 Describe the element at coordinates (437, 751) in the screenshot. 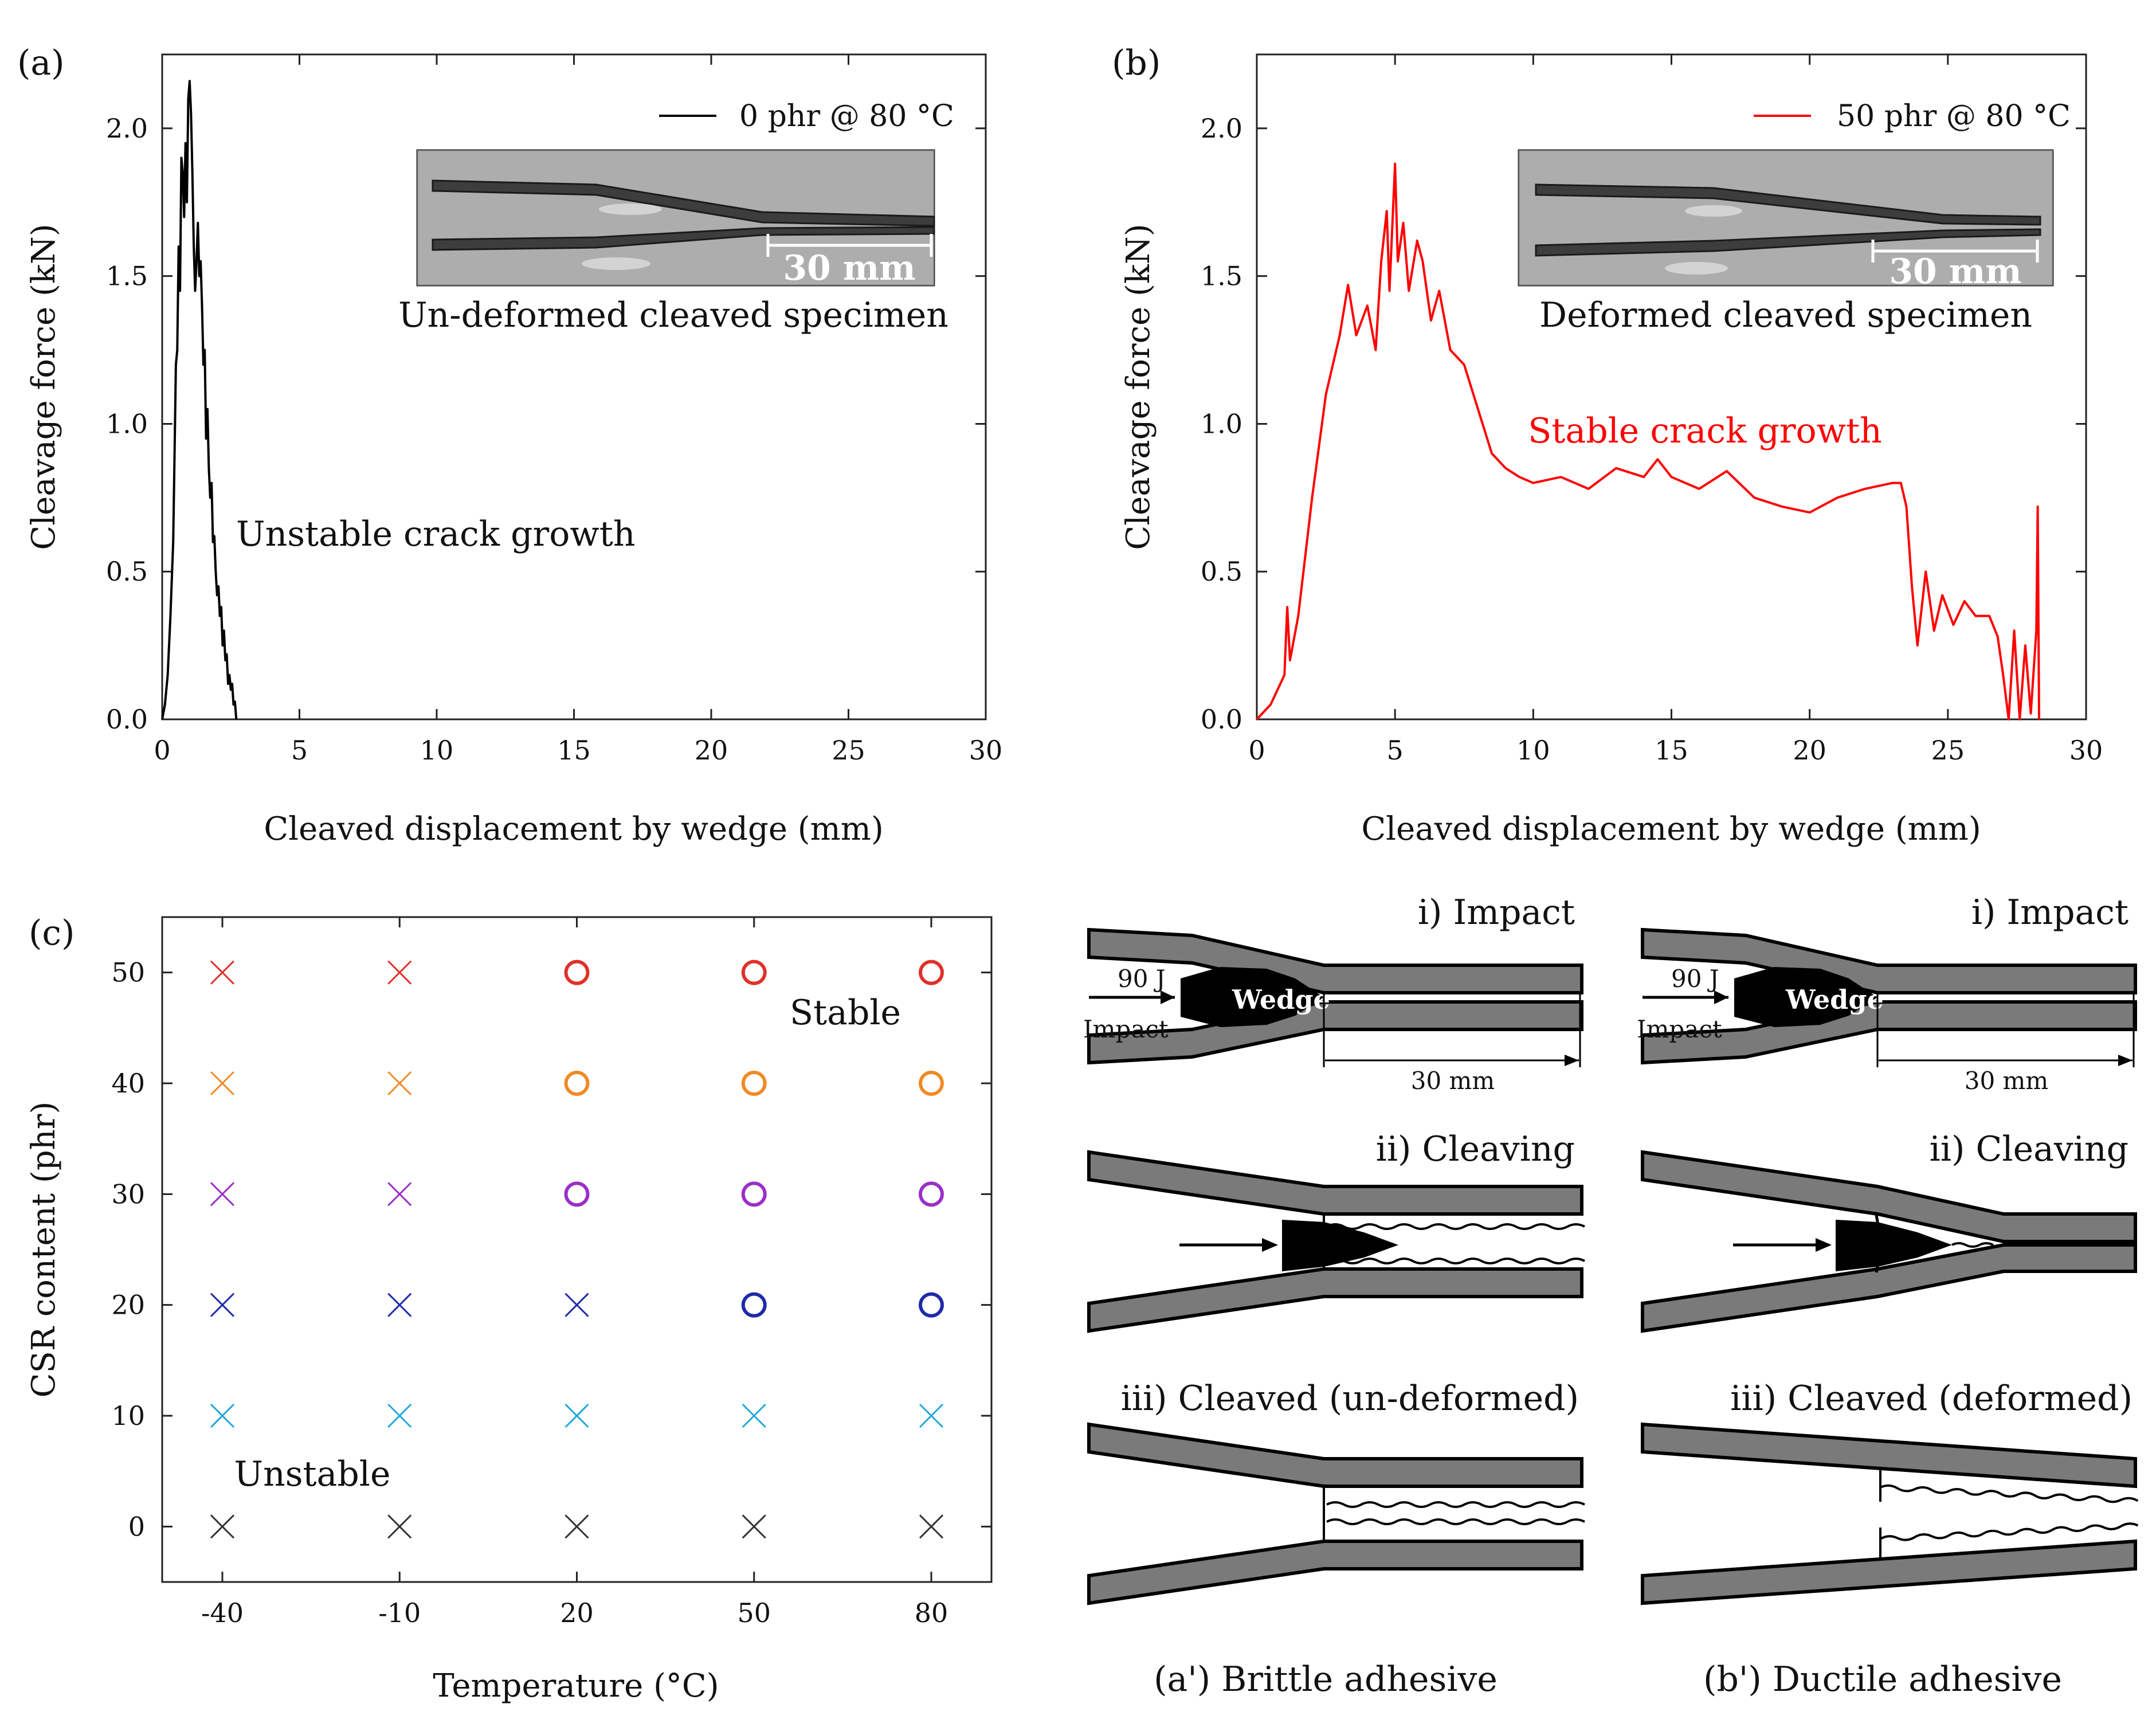

I see `x-tick-label: 10` at that location.